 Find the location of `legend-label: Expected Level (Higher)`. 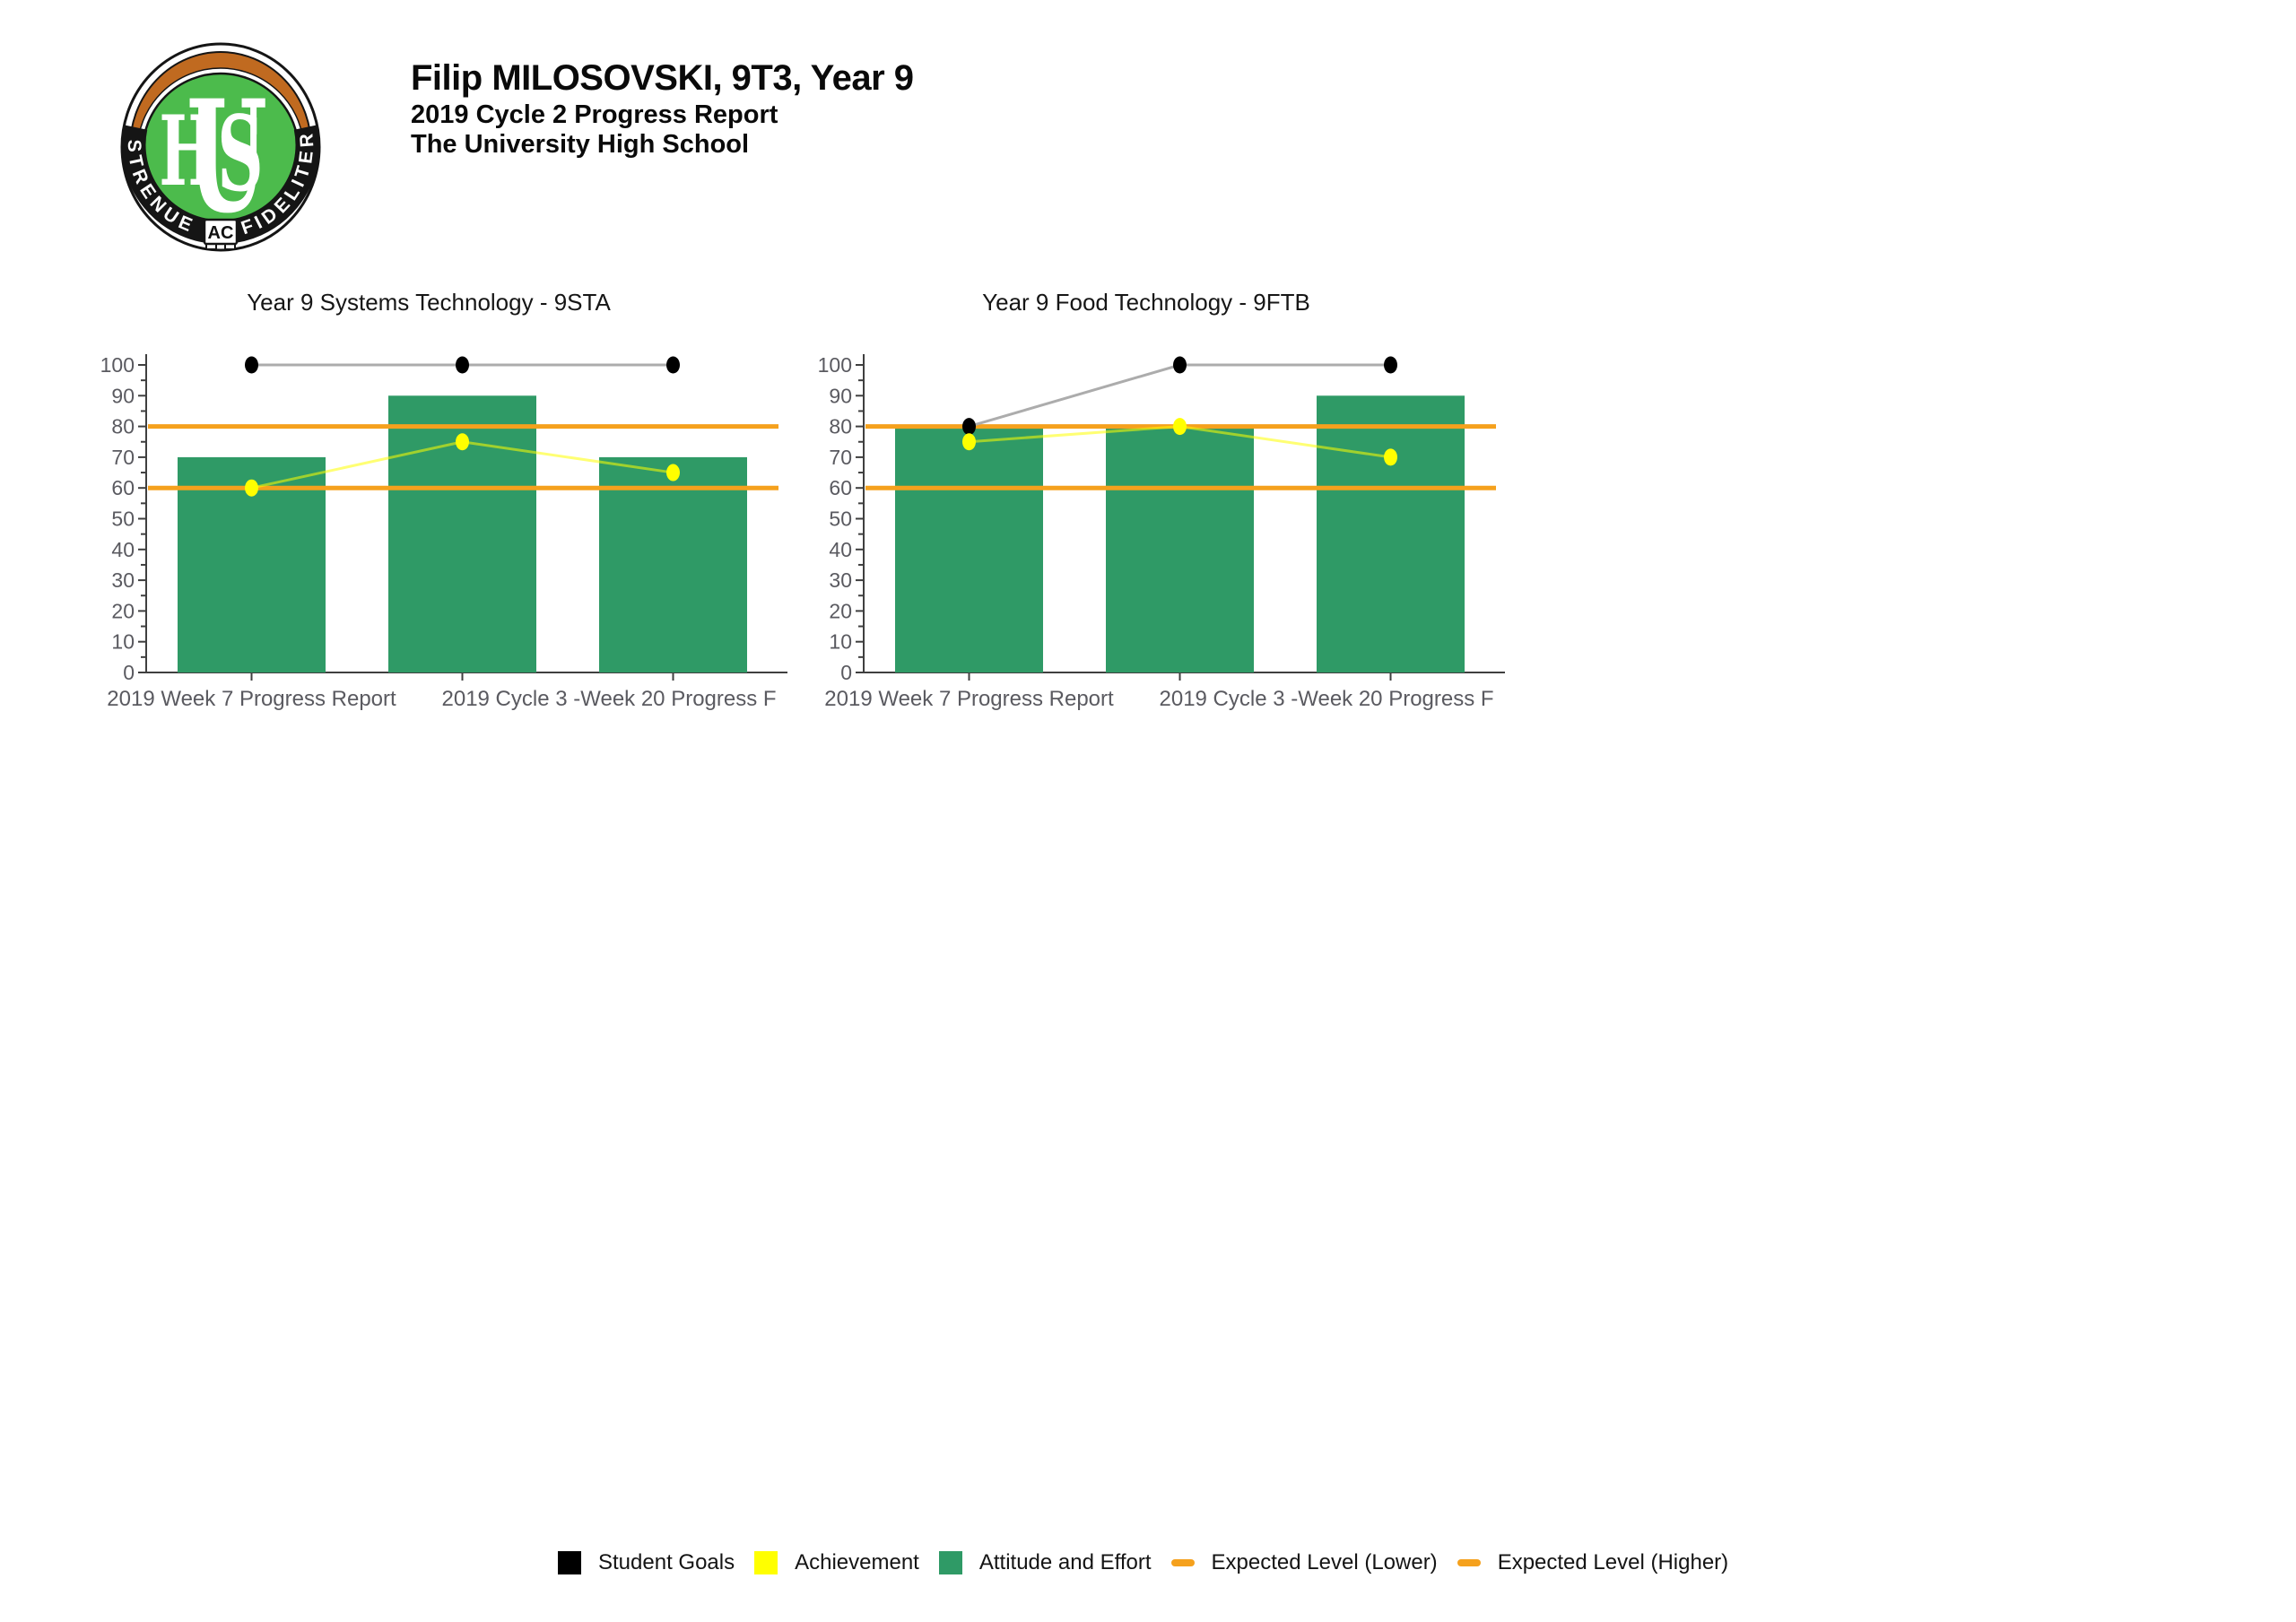

legend-label: Expected Level (Higher) is located at coordinates (1613, 1562).